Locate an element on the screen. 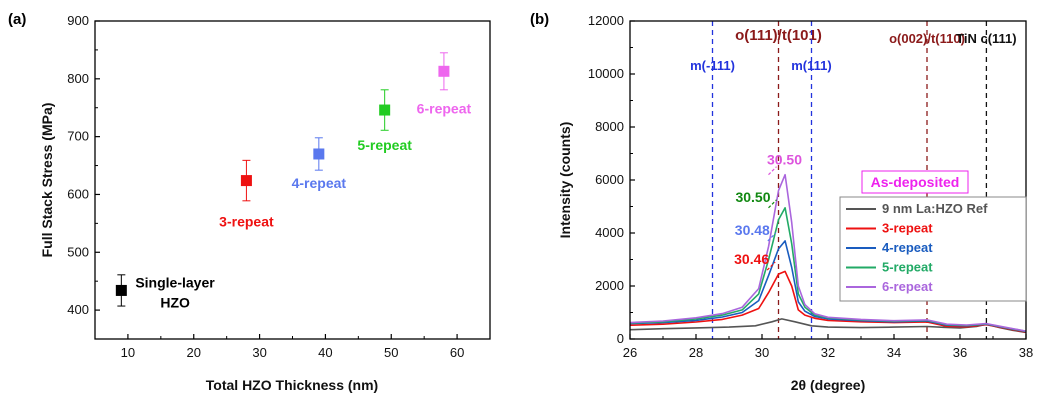 The image size is (1037, 394). data-point-group: 4-repeat is located at coordinates (319, 164).